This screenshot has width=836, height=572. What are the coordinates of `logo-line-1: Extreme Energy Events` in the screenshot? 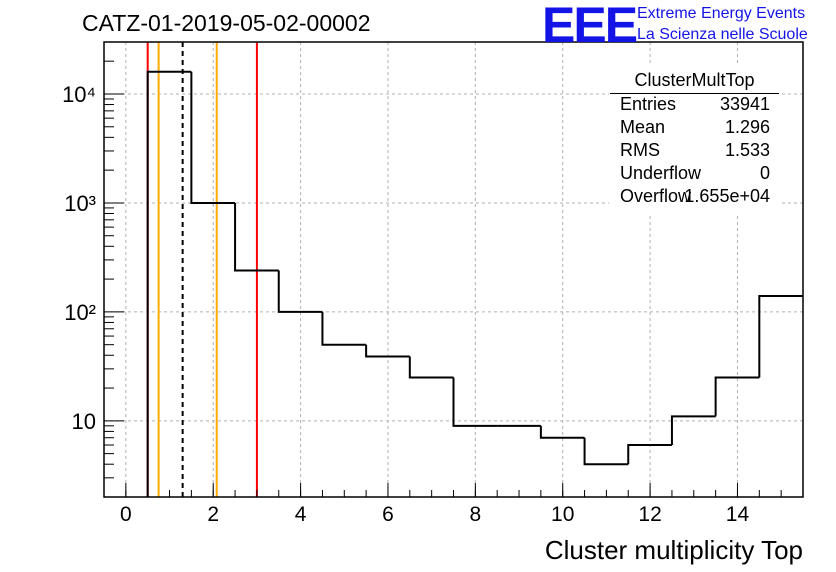 It's located at (721, 13).